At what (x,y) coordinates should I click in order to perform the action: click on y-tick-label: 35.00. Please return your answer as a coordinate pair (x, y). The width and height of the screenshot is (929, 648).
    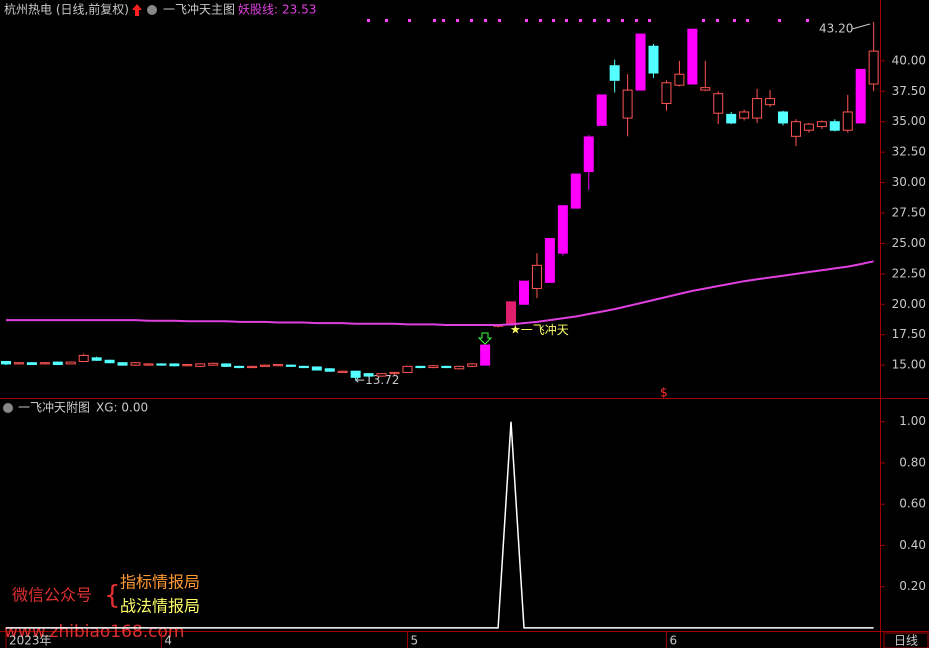
    Looking at the image, I should click on (909, 121).